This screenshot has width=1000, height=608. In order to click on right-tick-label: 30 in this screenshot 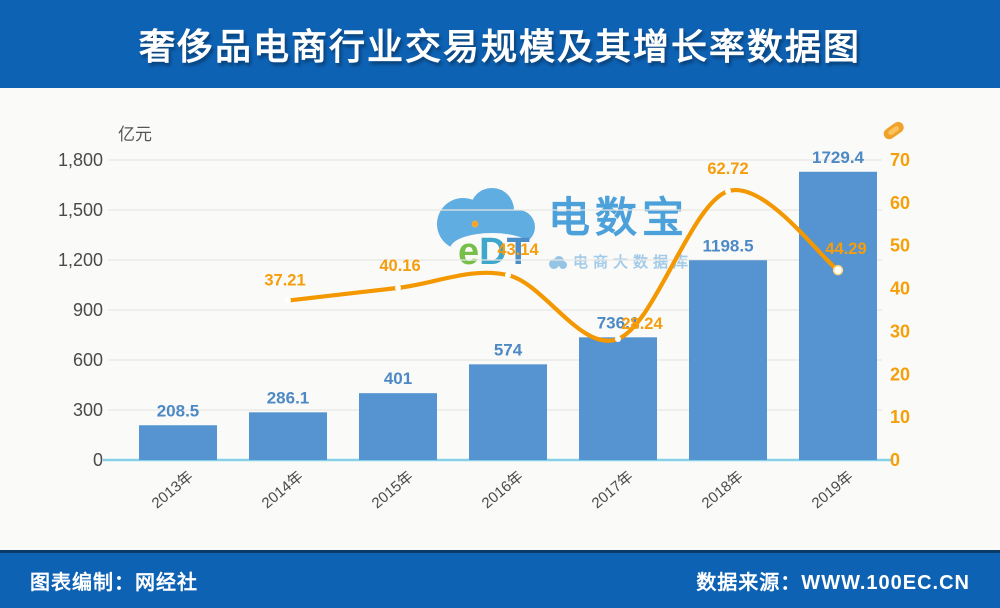, I will do `click(900, 331)`.